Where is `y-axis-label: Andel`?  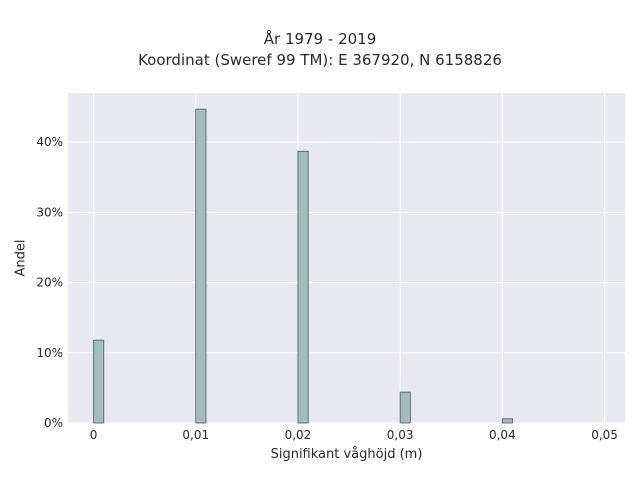 y-axis-label: Andel is located at coordinates (21, 258).